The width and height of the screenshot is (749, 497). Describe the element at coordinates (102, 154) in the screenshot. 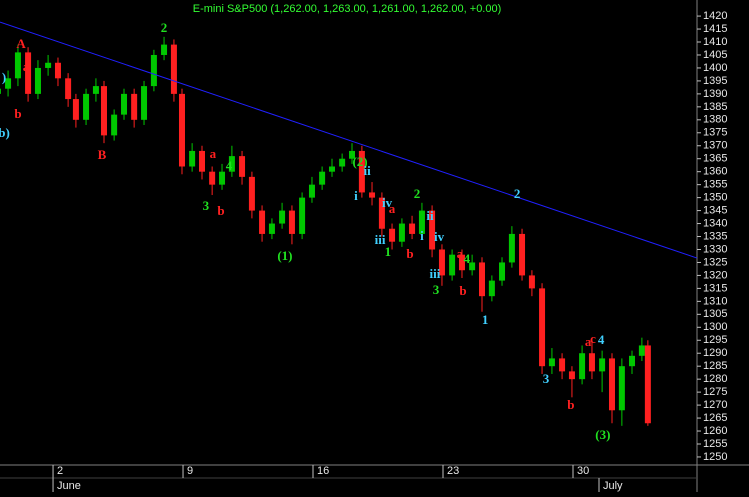

I see `wave-label: B` at that location.